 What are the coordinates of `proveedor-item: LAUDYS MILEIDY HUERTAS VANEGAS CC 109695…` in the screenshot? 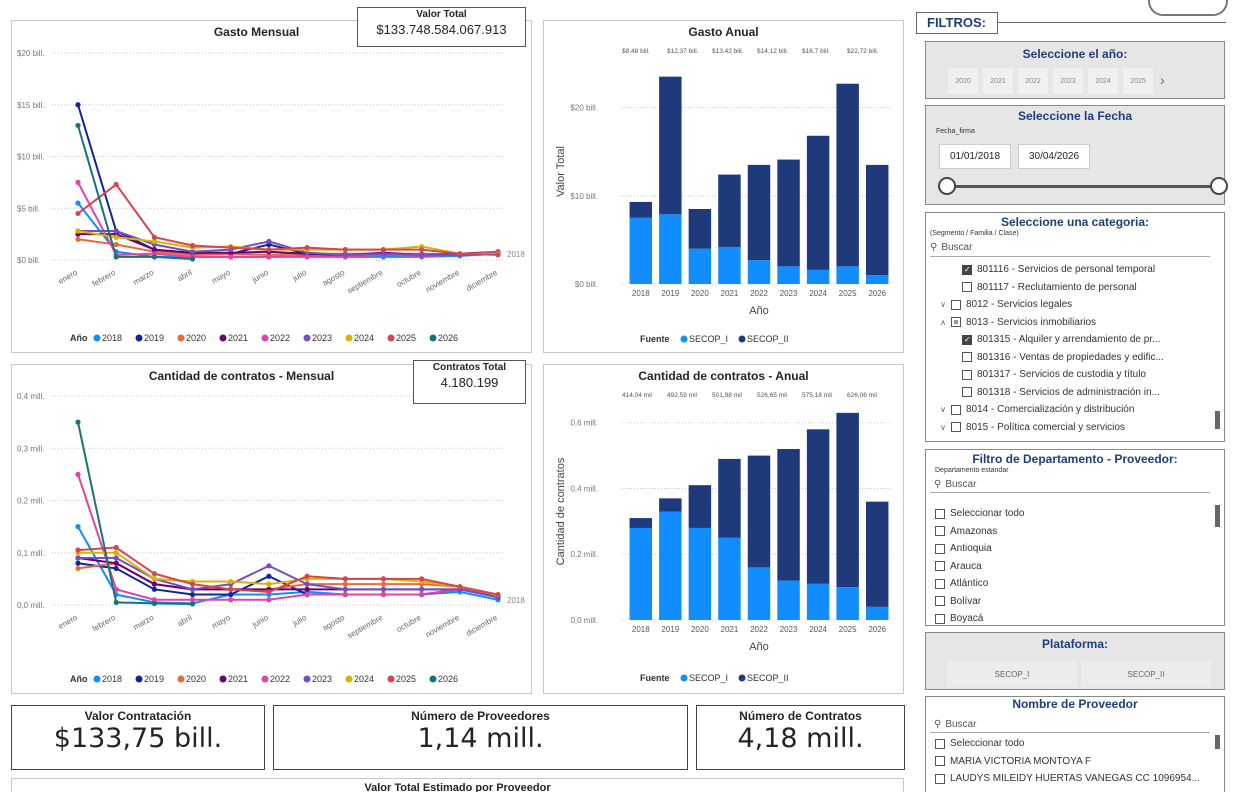 It's located at (1075, 779).